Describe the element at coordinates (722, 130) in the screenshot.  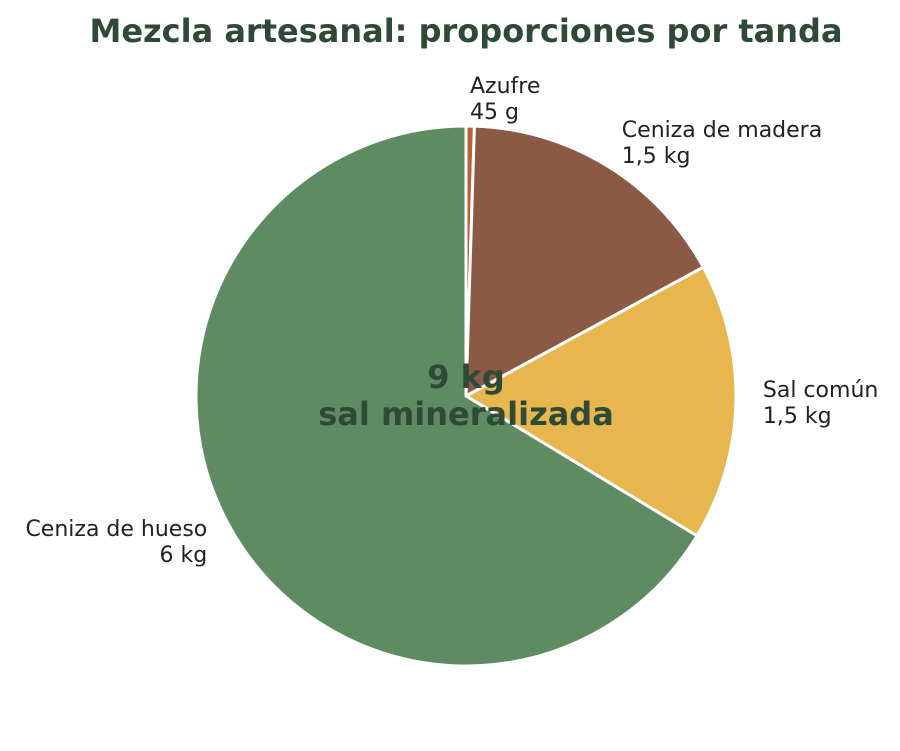
I see `slice-label-name-ceniza-de-madera: Ceniza de madera` at that location.